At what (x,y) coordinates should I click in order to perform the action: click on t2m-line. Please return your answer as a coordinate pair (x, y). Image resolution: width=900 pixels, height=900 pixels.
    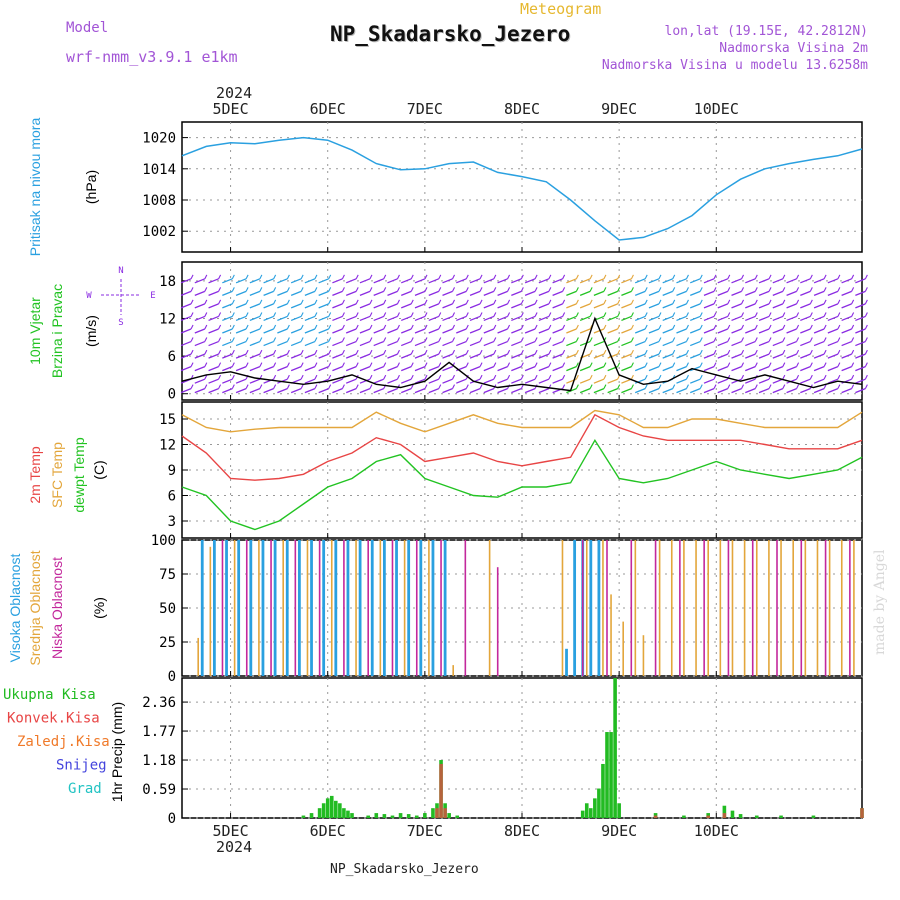
    Looking at the image, I should click on (522, 447).